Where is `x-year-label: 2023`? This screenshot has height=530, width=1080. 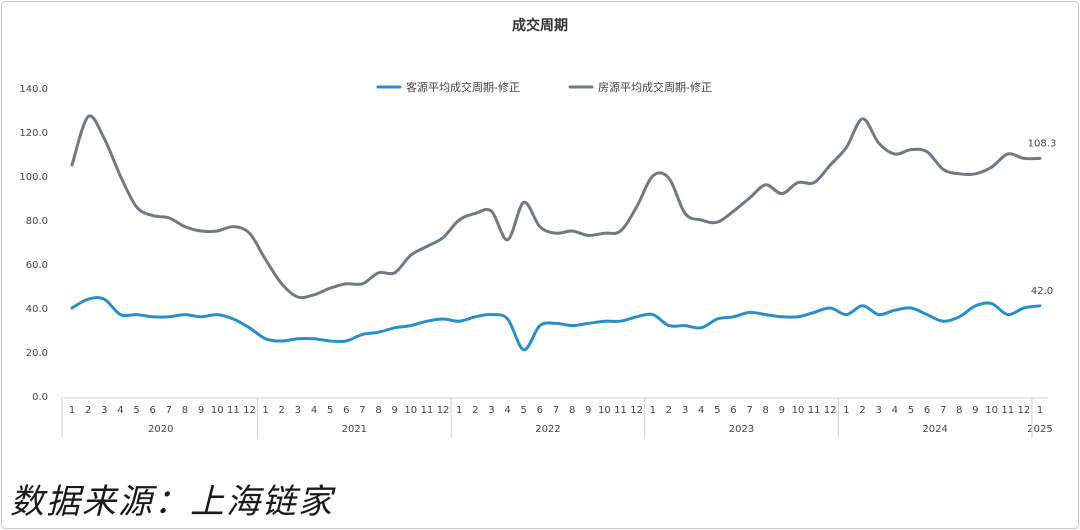 x-year-label: 2023 is located at coordinates (741, 429).